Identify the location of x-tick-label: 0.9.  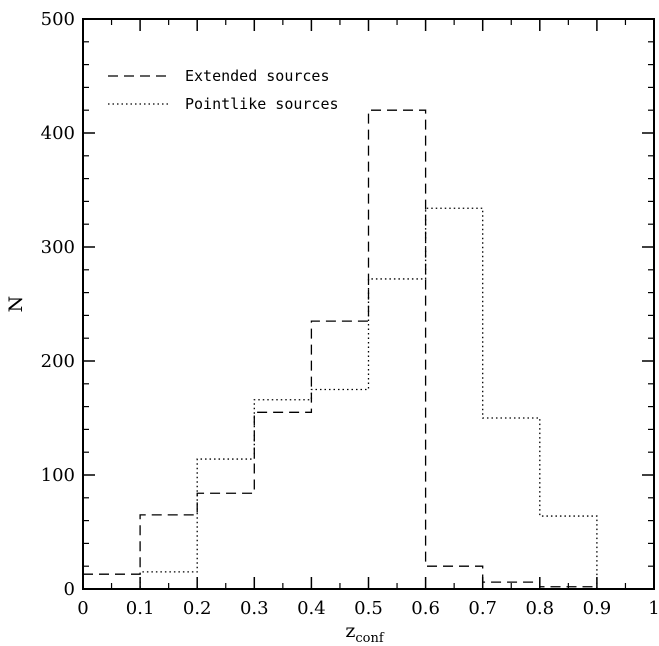
(597, 608).